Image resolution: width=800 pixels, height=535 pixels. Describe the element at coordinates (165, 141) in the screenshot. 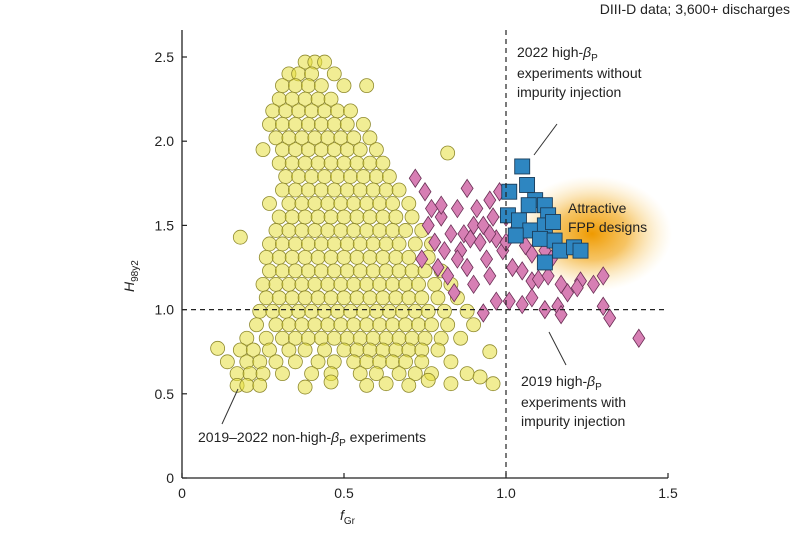

I see `y-tick-label: 2.0` at that location.